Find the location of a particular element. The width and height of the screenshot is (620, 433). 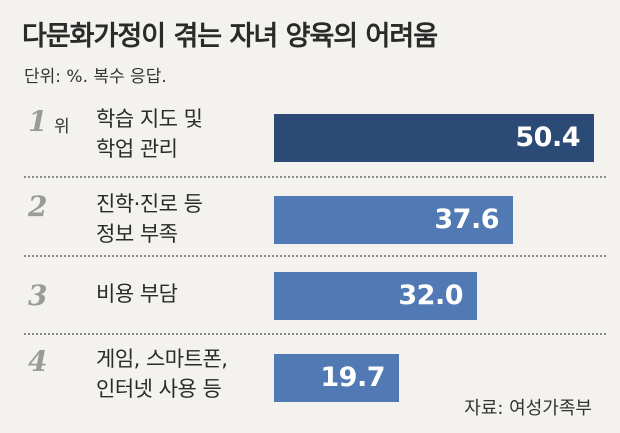

bar-value-label: 19.7 is located at coordinates (352, 377).